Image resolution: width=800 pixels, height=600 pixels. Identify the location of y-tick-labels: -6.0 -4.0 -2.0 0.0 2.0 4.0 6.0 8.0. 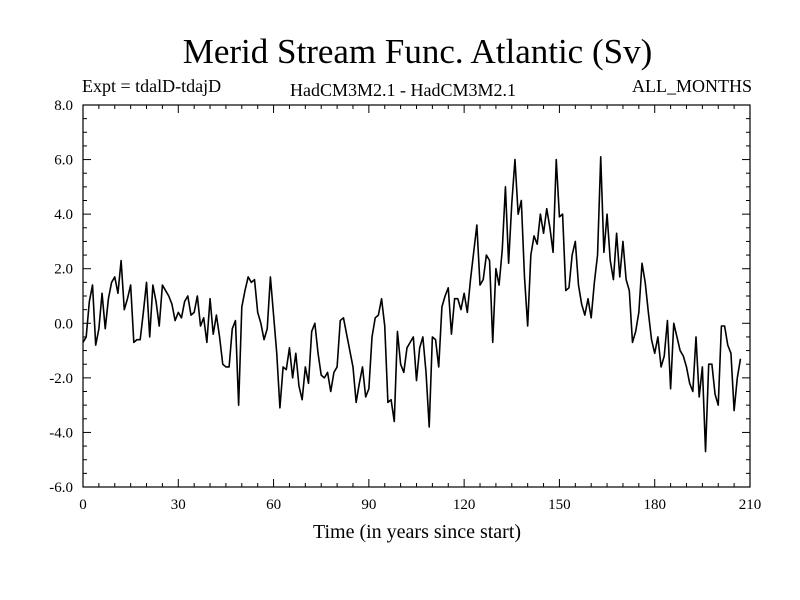
(61, 297).